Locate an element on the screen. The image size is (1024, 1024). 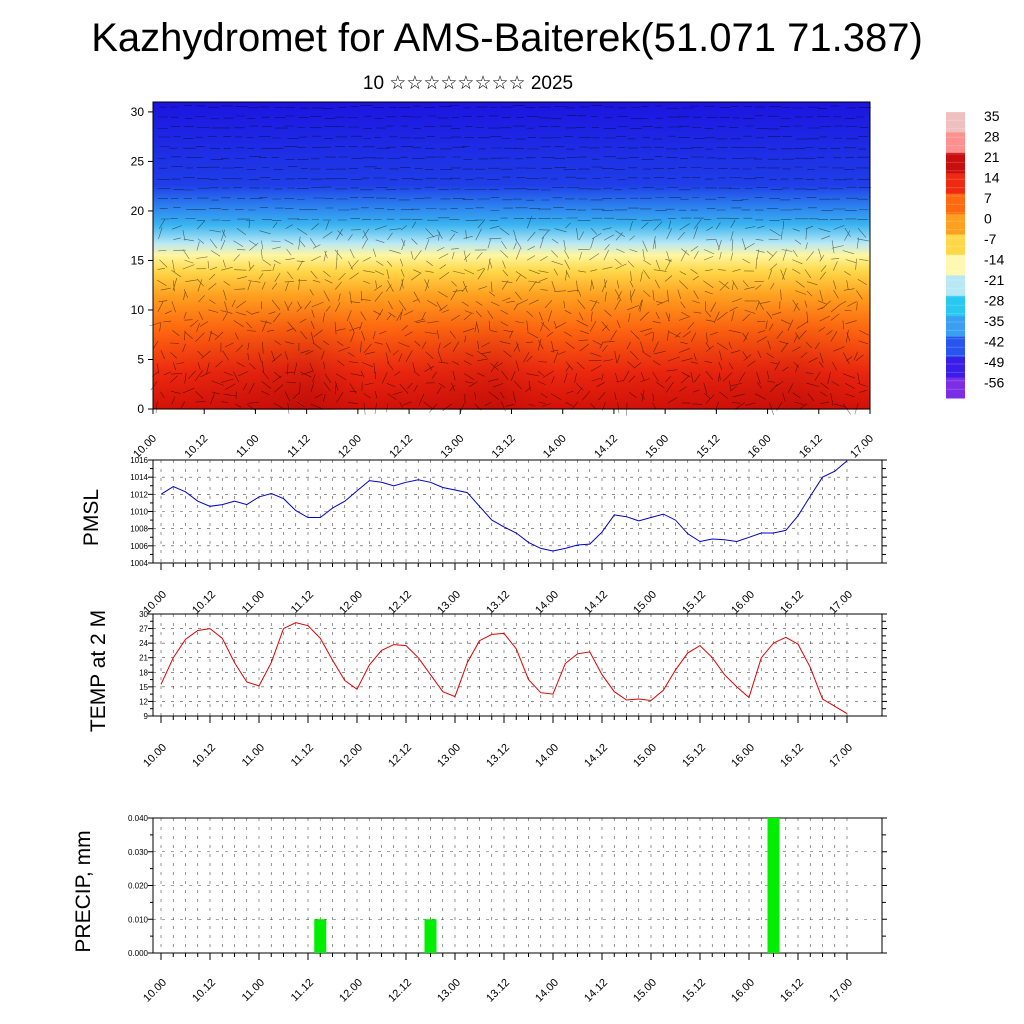
colorbar-label: 0 is located at coordinates (988, 219).